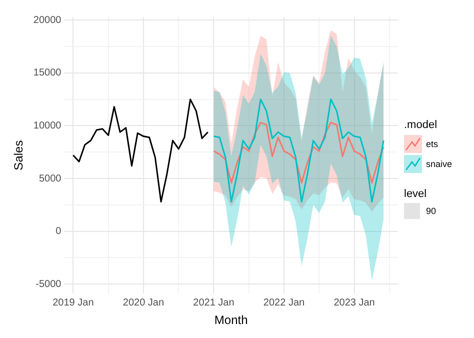 The image size is (474, 338). Describe the element at coordinates (213, 302) in the screenshot. I see `x-tick-label: 2021 Jan` at that location.